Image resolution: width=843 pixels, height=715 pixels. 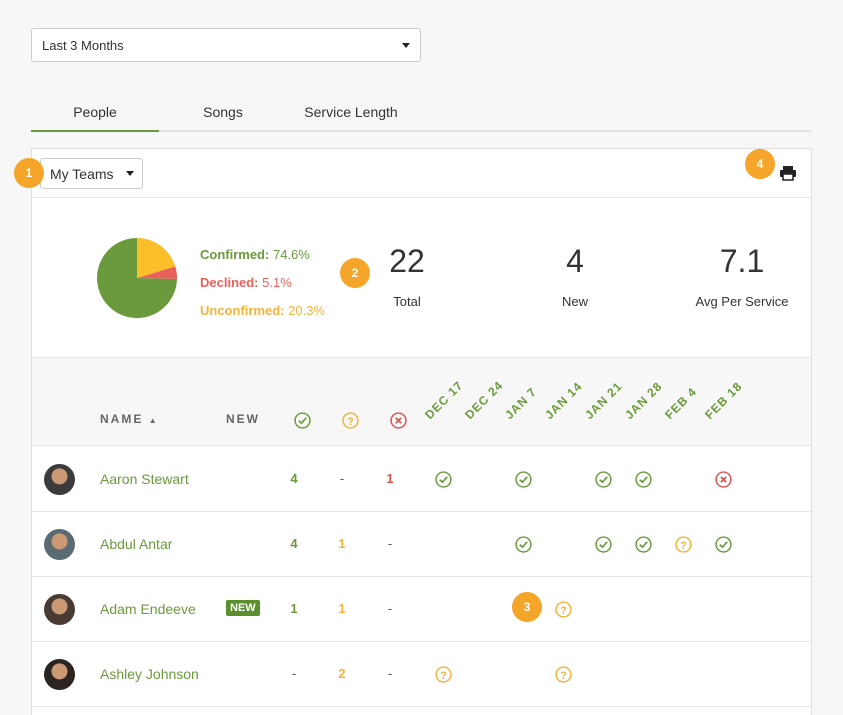 I want to click on tab-service-length: Service Length, so click(x=351, y=112).